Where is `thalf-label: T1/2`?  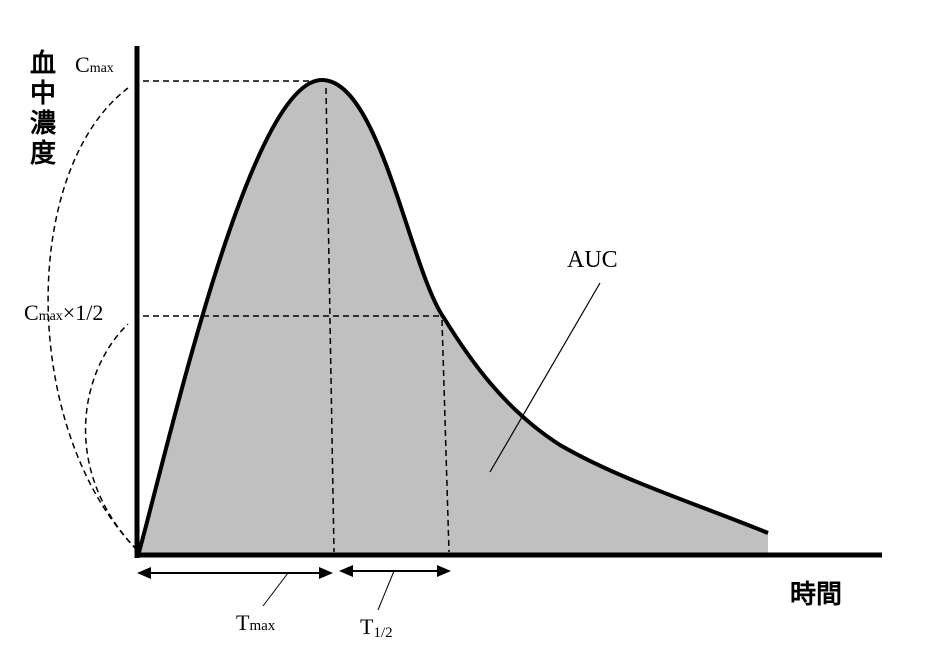
thalf-label: T1/2 is located at coordinates (376, 627).